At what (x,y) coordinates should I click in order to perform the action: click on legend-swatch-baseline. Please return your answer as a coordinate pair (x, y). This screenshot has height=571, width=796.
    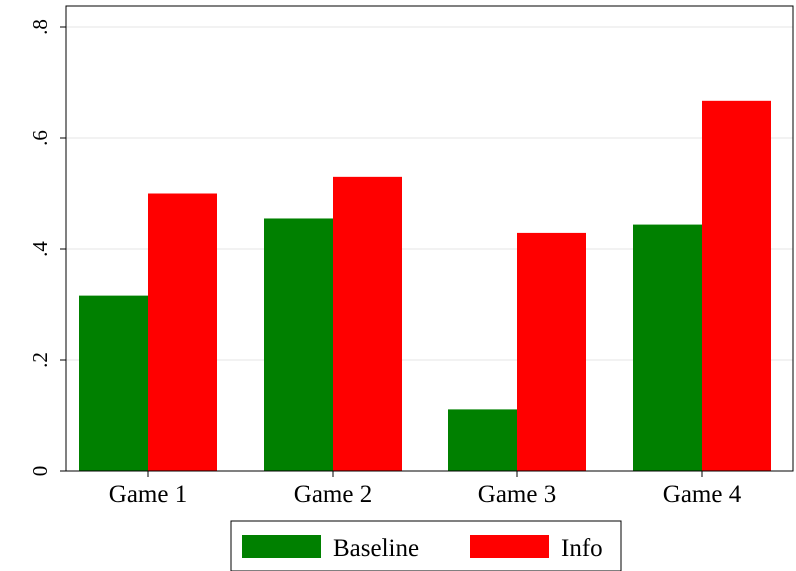
    Looking at the image, I should click on (281, 546).